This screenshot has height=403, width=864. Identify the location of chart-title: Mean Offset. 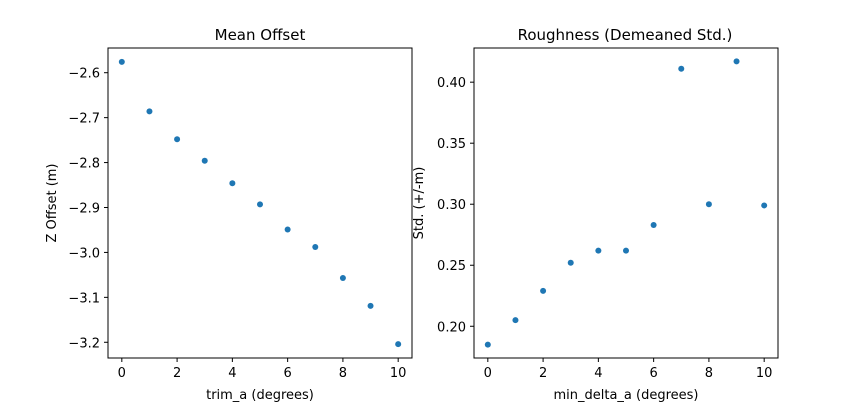
(260, 35).